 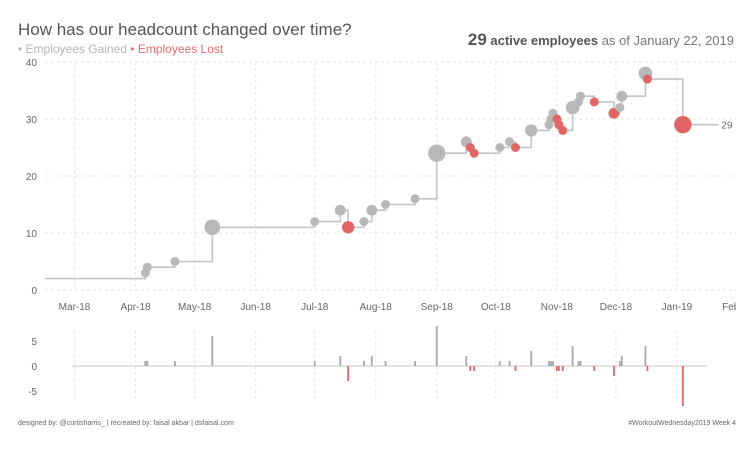 What do you see at coordinates (616, 307) in the screenshot?
I see `x-tick-label: Dec-18` at bounding box center [616, 307].